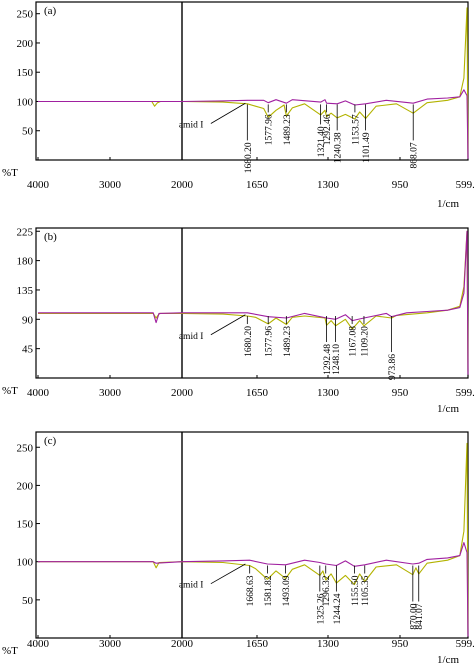  I want to click on panel-c-ytick-label: 50, so click(28, 601).